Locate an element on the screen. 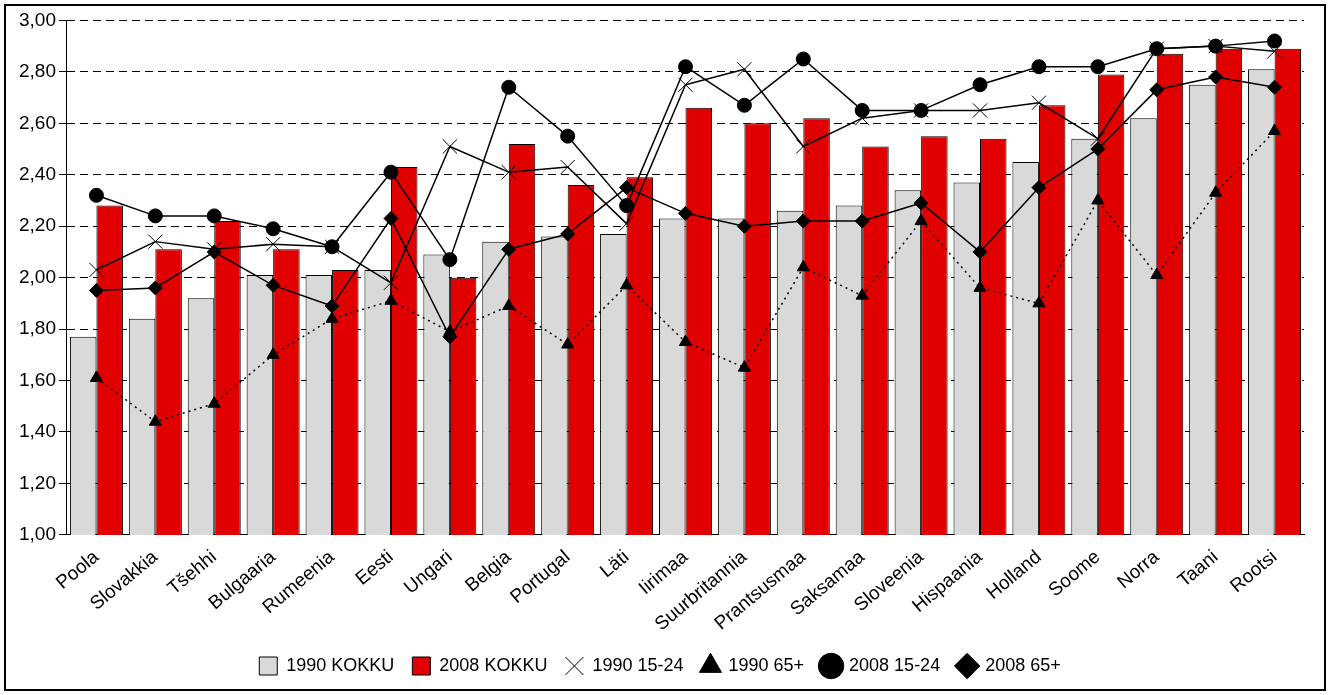 This screenshot has width=1330, height=695. y-tick-label: 1,20 is located at coordinates (37, 482).